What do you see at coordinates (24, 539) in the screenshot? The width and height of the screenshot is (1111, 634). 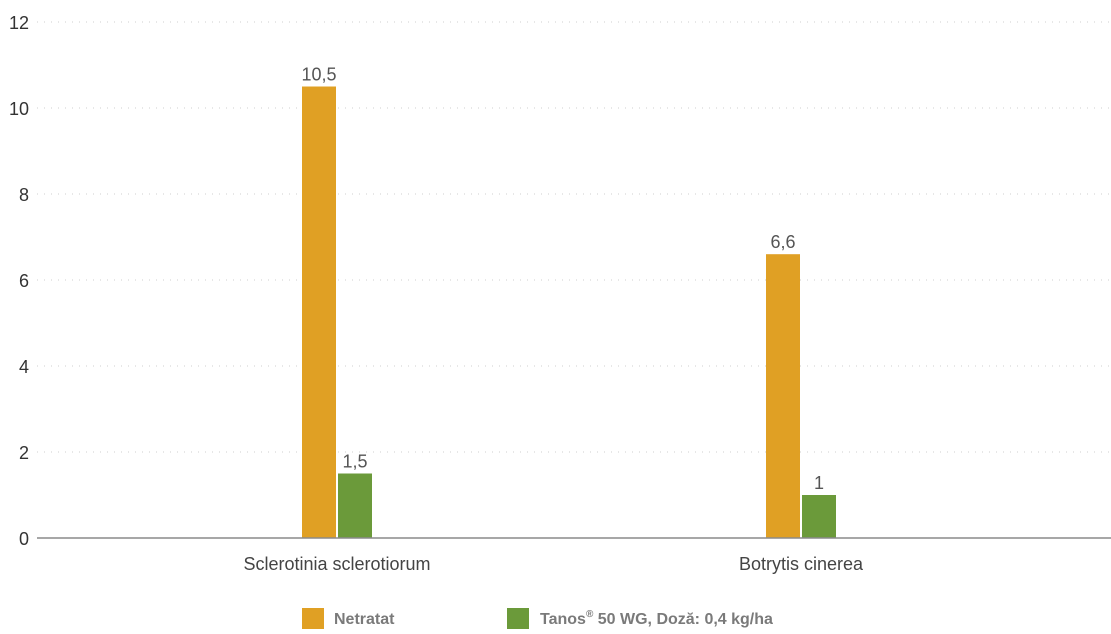 I see `y-tick-label: 0` at bounding box center [24, 539].